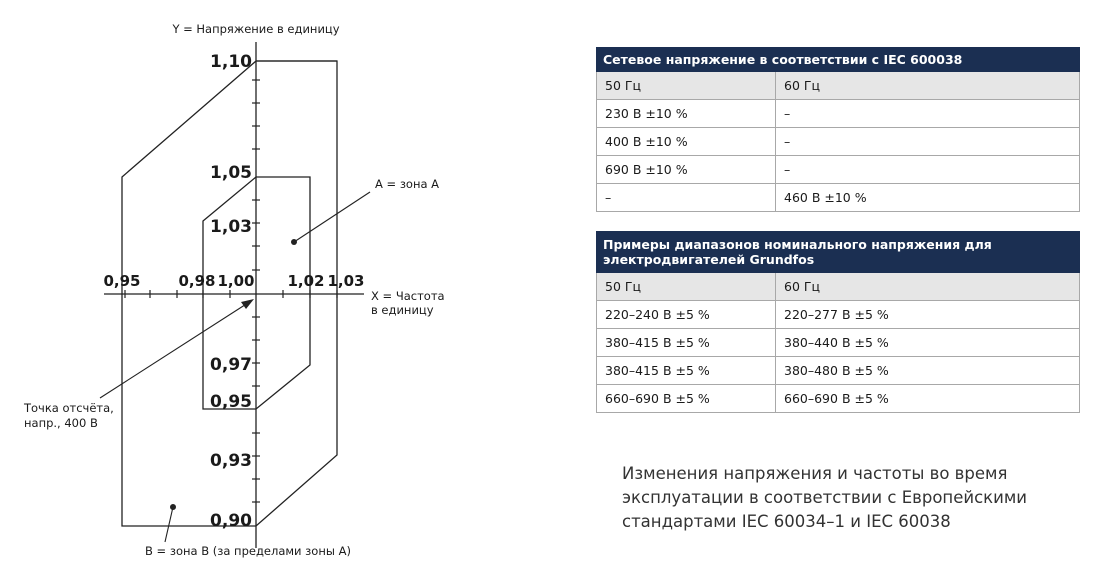 This screenshot has width=1110, height=572. Describe the element at coordinates (686, 314) in the screenshot. I see `table-cell: 220–240 В ±5 %` at that location.